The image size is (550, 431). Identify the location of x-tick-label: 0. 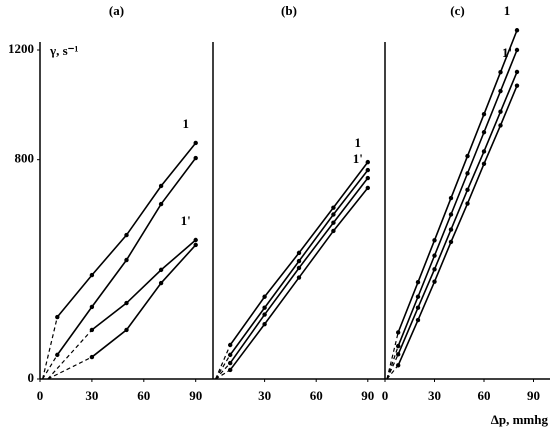
(385, 395).